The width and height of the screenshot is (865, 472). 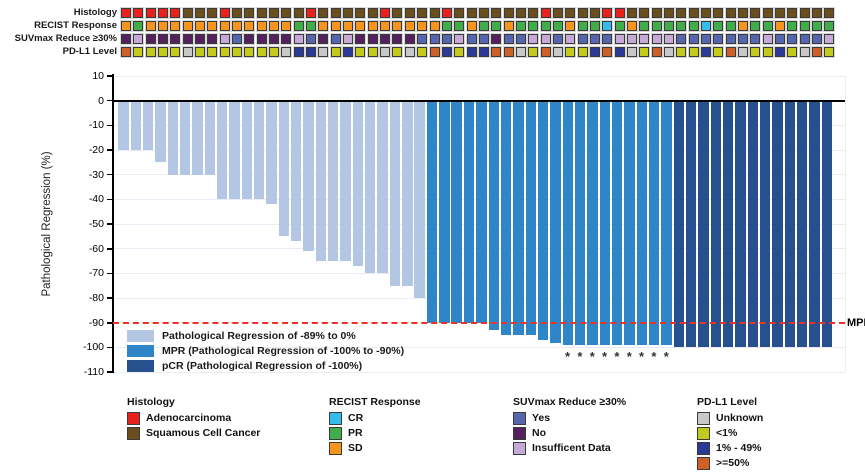 I want to click on y-tick-label: -80, so click(x=96, y=298).